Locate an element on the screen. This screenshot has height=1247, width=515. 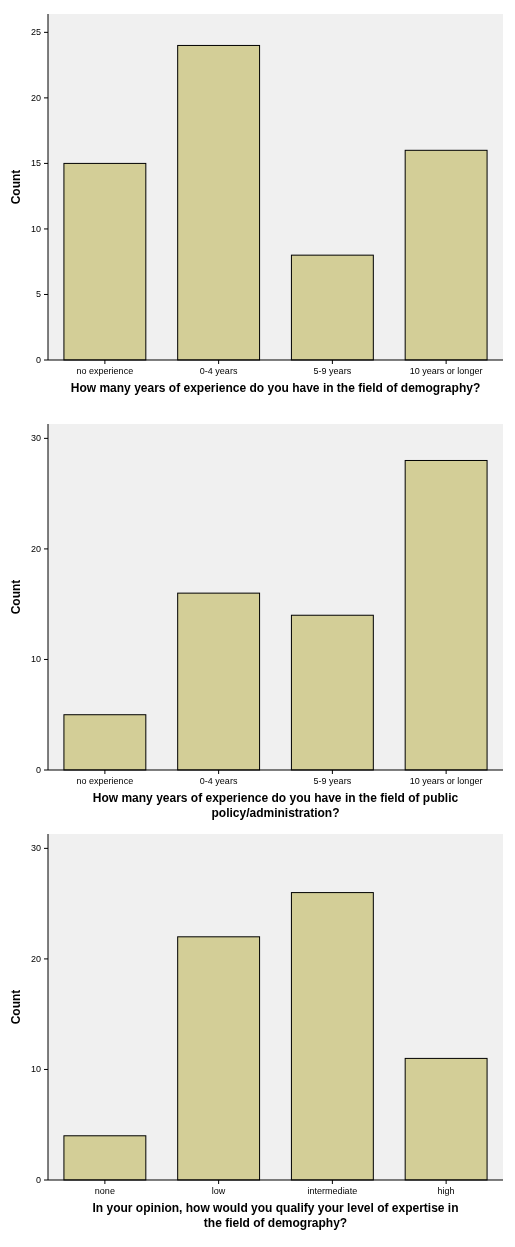
y-tick-label: 5 is located at coordinates (38, 294).